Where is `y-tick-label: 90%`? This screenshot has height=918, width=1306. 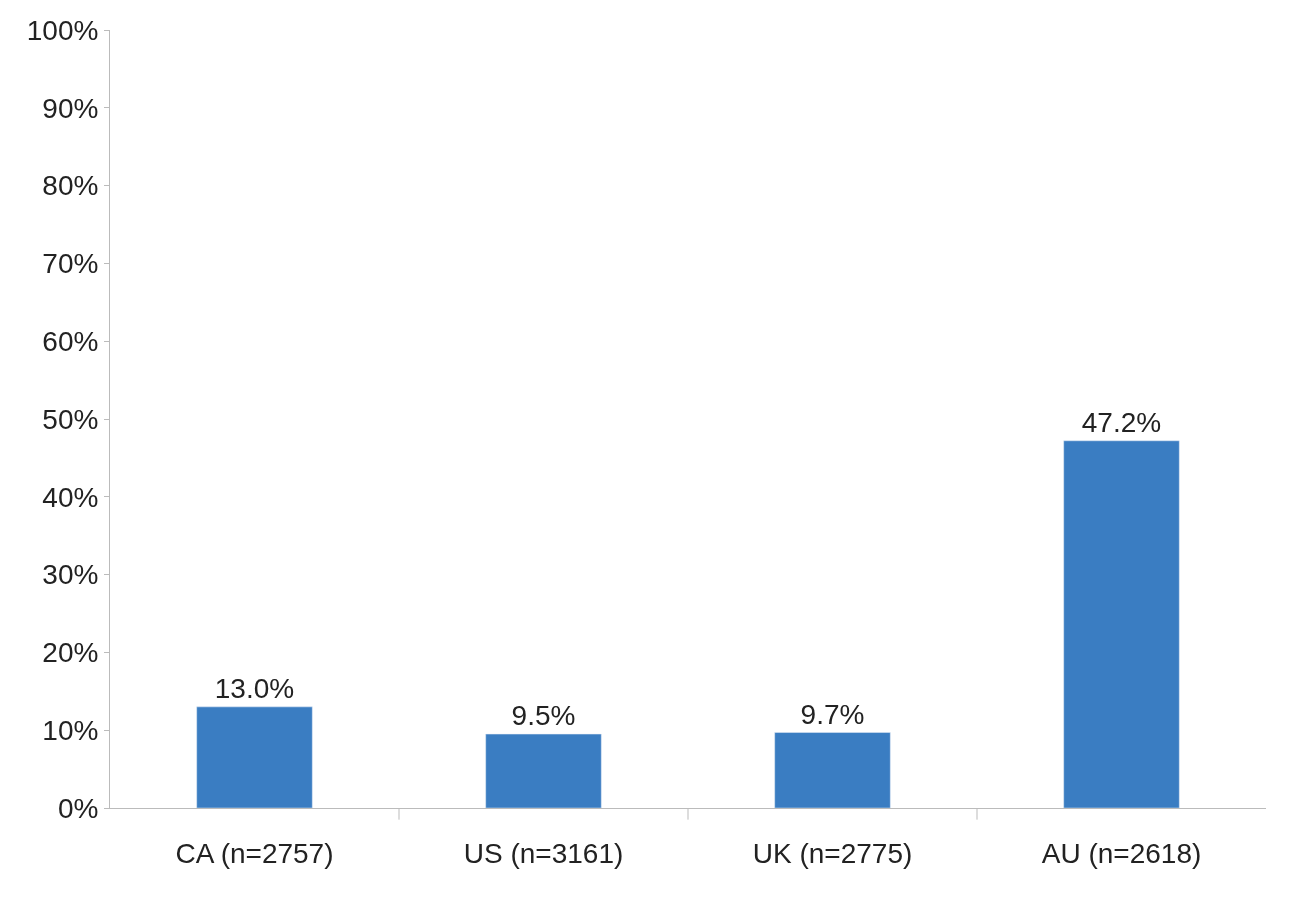
y-tick-label: 90% is located at coordinates (70, 108).